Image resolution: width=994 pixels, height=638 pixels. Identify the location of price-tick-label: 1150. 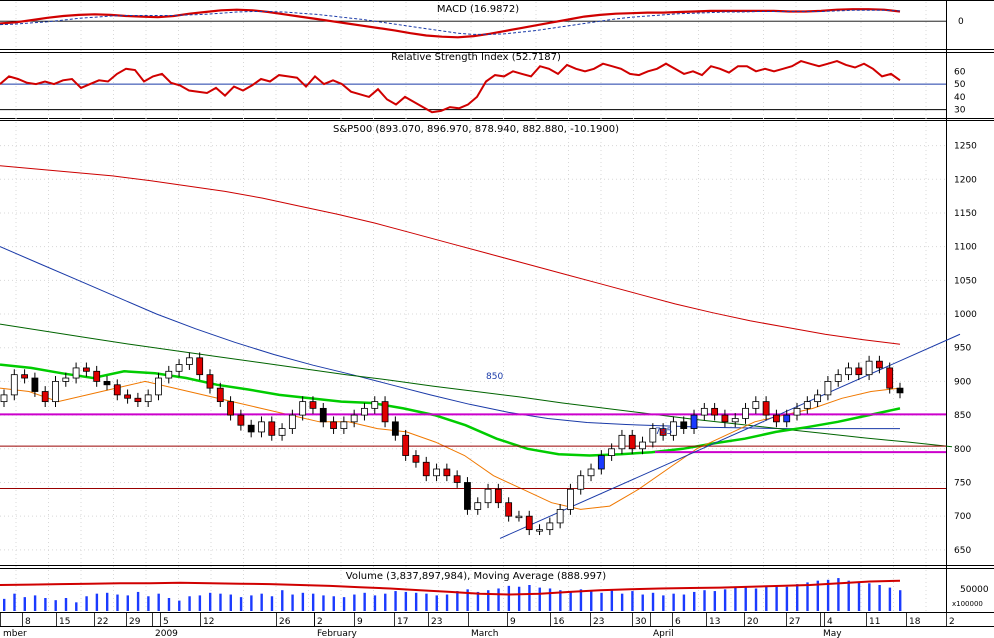
(965, 214).